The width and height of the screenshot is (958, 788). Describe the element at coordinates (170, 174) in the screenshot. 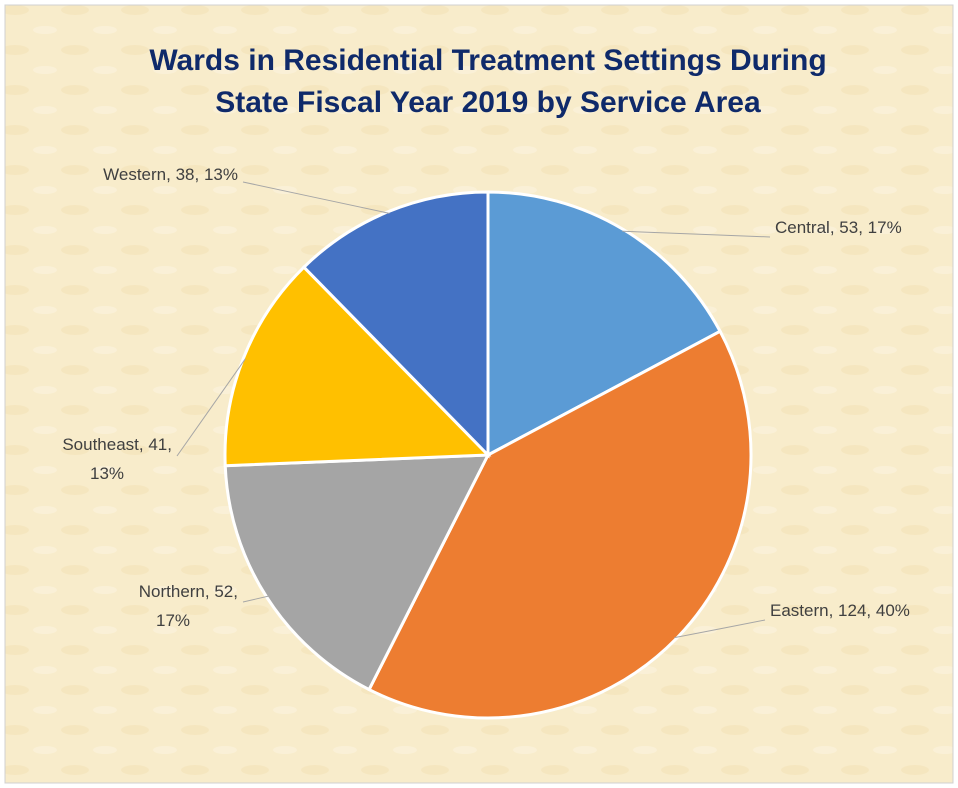

I see `data-label: Western, 38, 13%` at that location.